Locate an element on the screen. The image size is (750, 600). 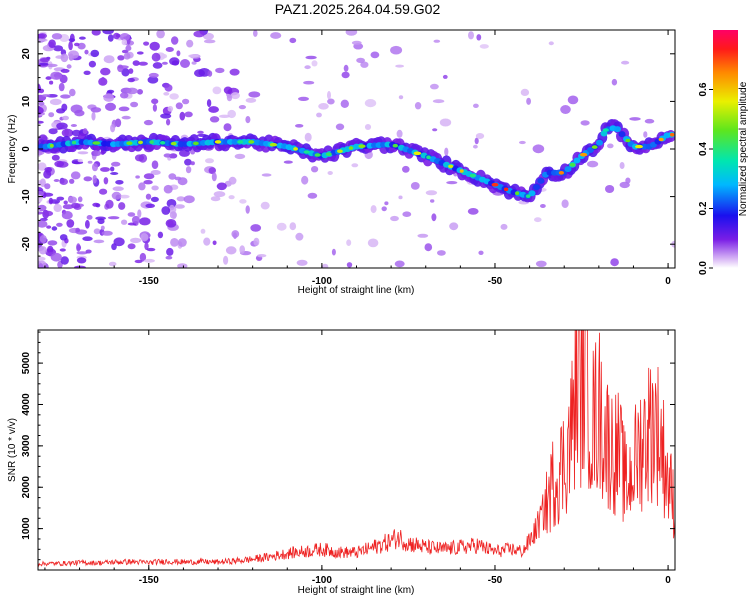
snr-ylabel: SNR (10 * v/v) is located at coordinates (12, 450).